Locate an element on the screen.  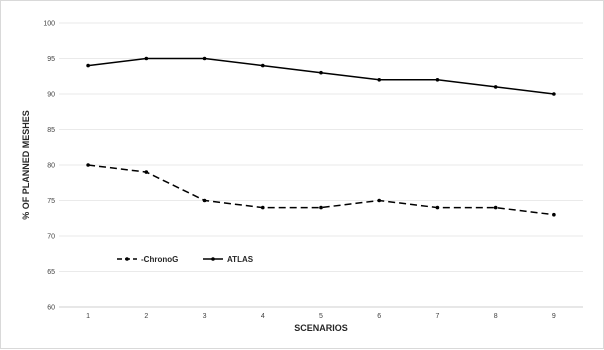
x-tick-label: 8 is located at coordinates (496, 316).